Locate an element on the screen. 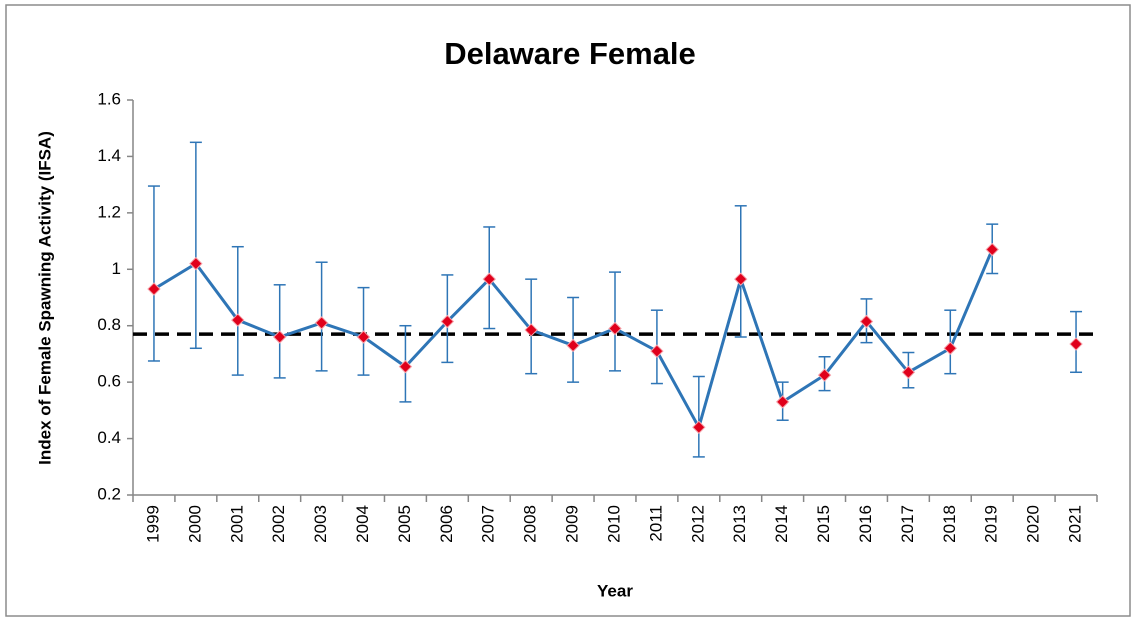 This screenshot has height=622, width=1136. x-tick-label: 2013 is located at coordinates (739, 524).